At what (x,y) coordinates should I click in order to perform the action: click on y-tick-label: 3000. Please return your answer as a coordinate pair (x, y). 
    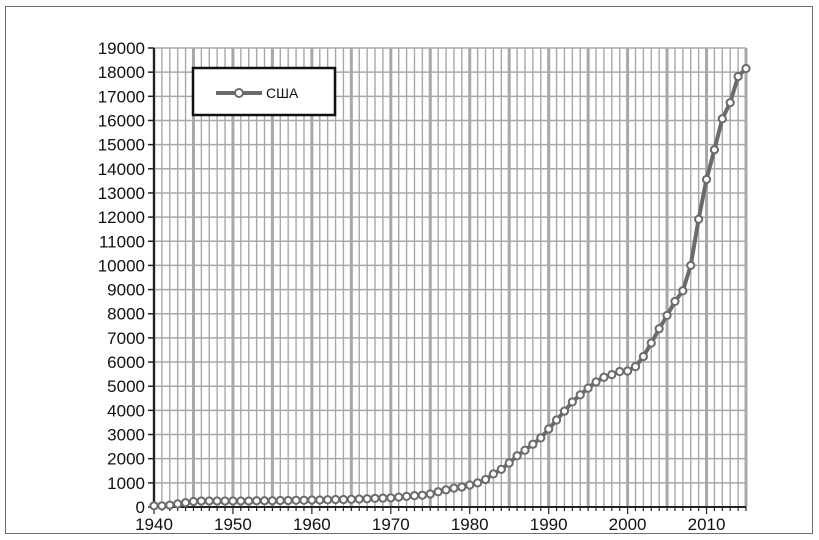
    Looking at the image, I should click on (126, 435).